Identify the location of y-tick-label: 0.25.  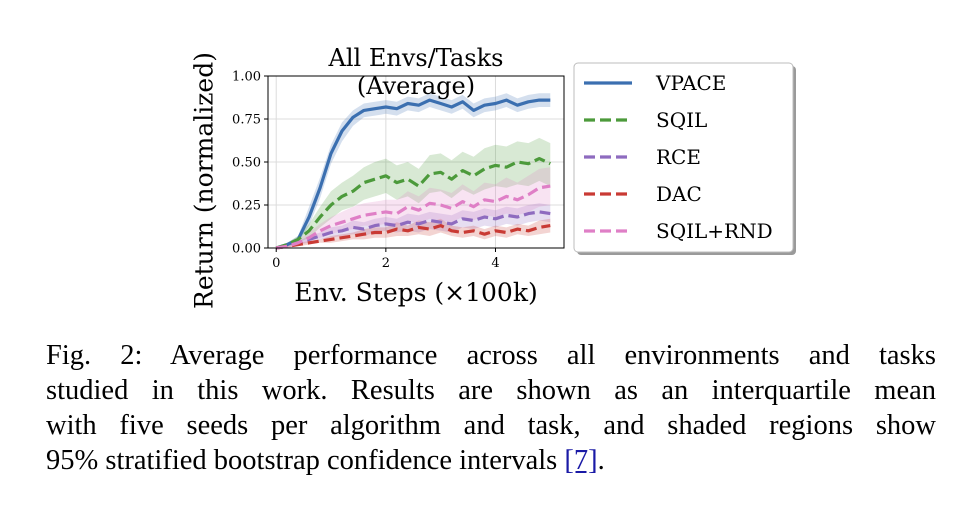
(246, 206).